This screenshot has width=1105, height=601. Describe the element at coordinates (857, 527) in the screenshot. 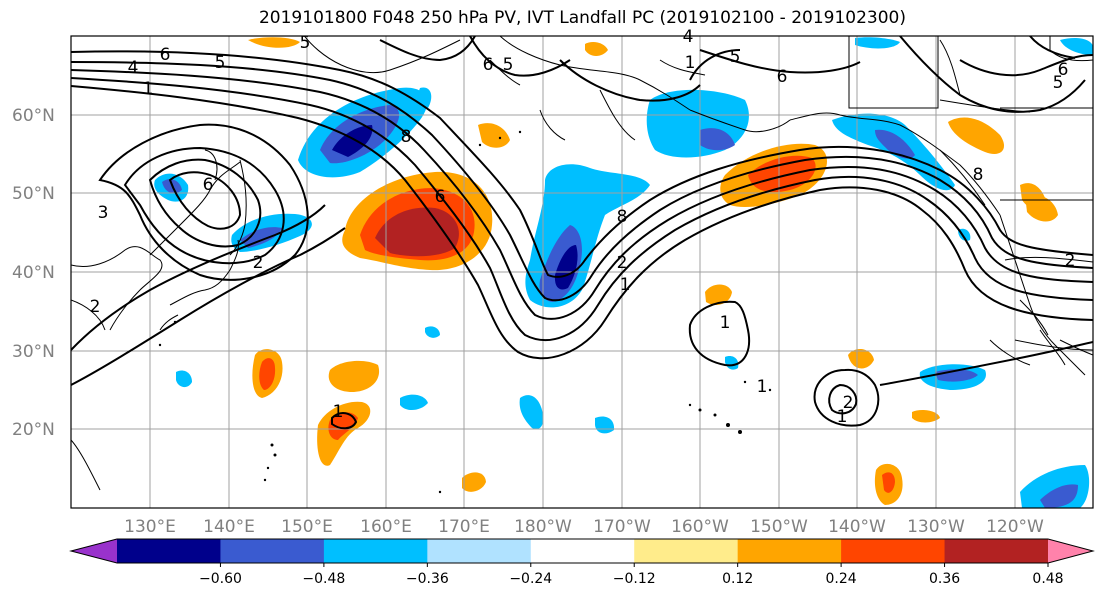

I see `lon-label-140w: 140°W` at that location.